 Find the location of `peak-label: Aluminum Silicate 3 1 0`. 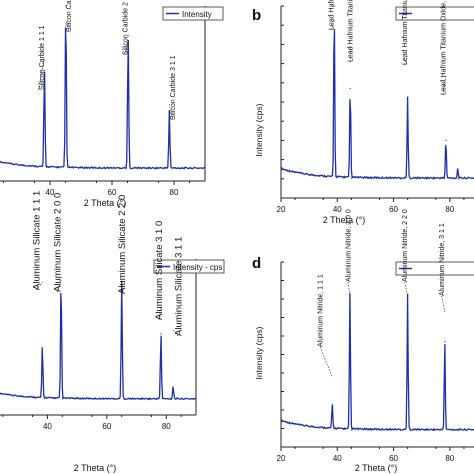

peak-label: Aluminum Silicate 3 1 0 is located at coordinates (159, 270).